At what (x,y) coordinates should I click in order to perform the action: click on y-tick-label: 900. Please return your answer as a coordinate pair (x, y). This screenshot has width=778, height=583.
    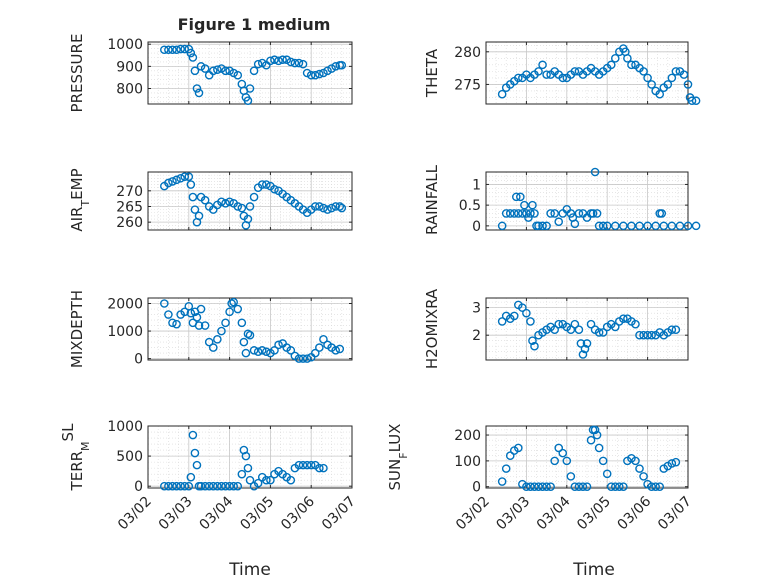
    Looking at the image, I should click on (129, 67).